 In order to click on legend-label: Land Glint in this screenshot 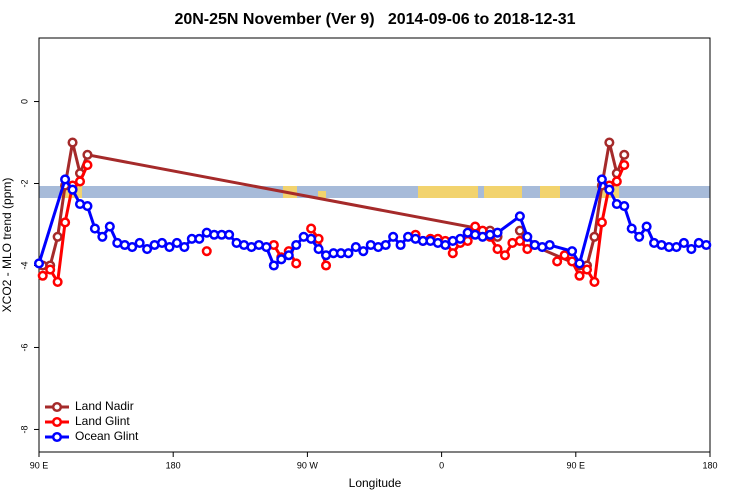, I will do `click(102, 421)`.